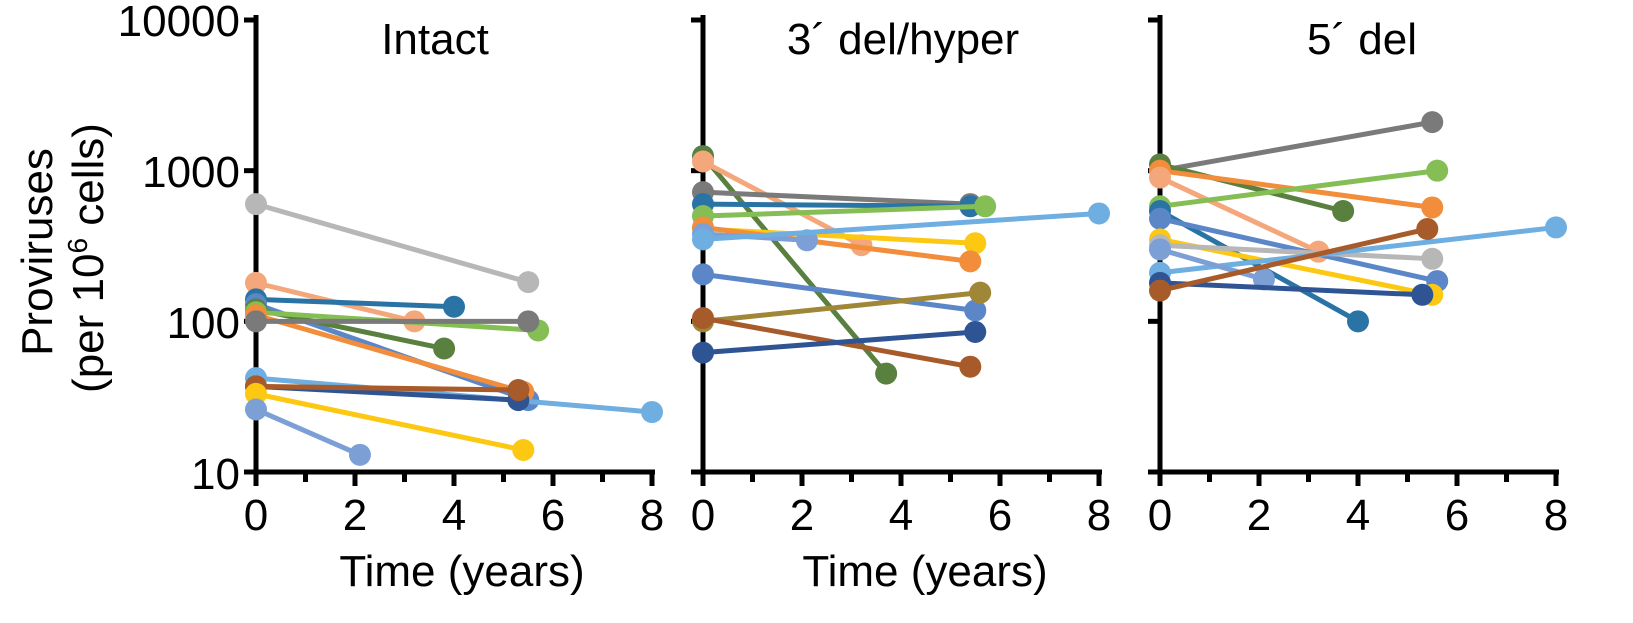 The width and height of the screenshot is (1633, 623). I want to click on x-tick-label-3-del-hyper-6: 6, so click(1000, 515).